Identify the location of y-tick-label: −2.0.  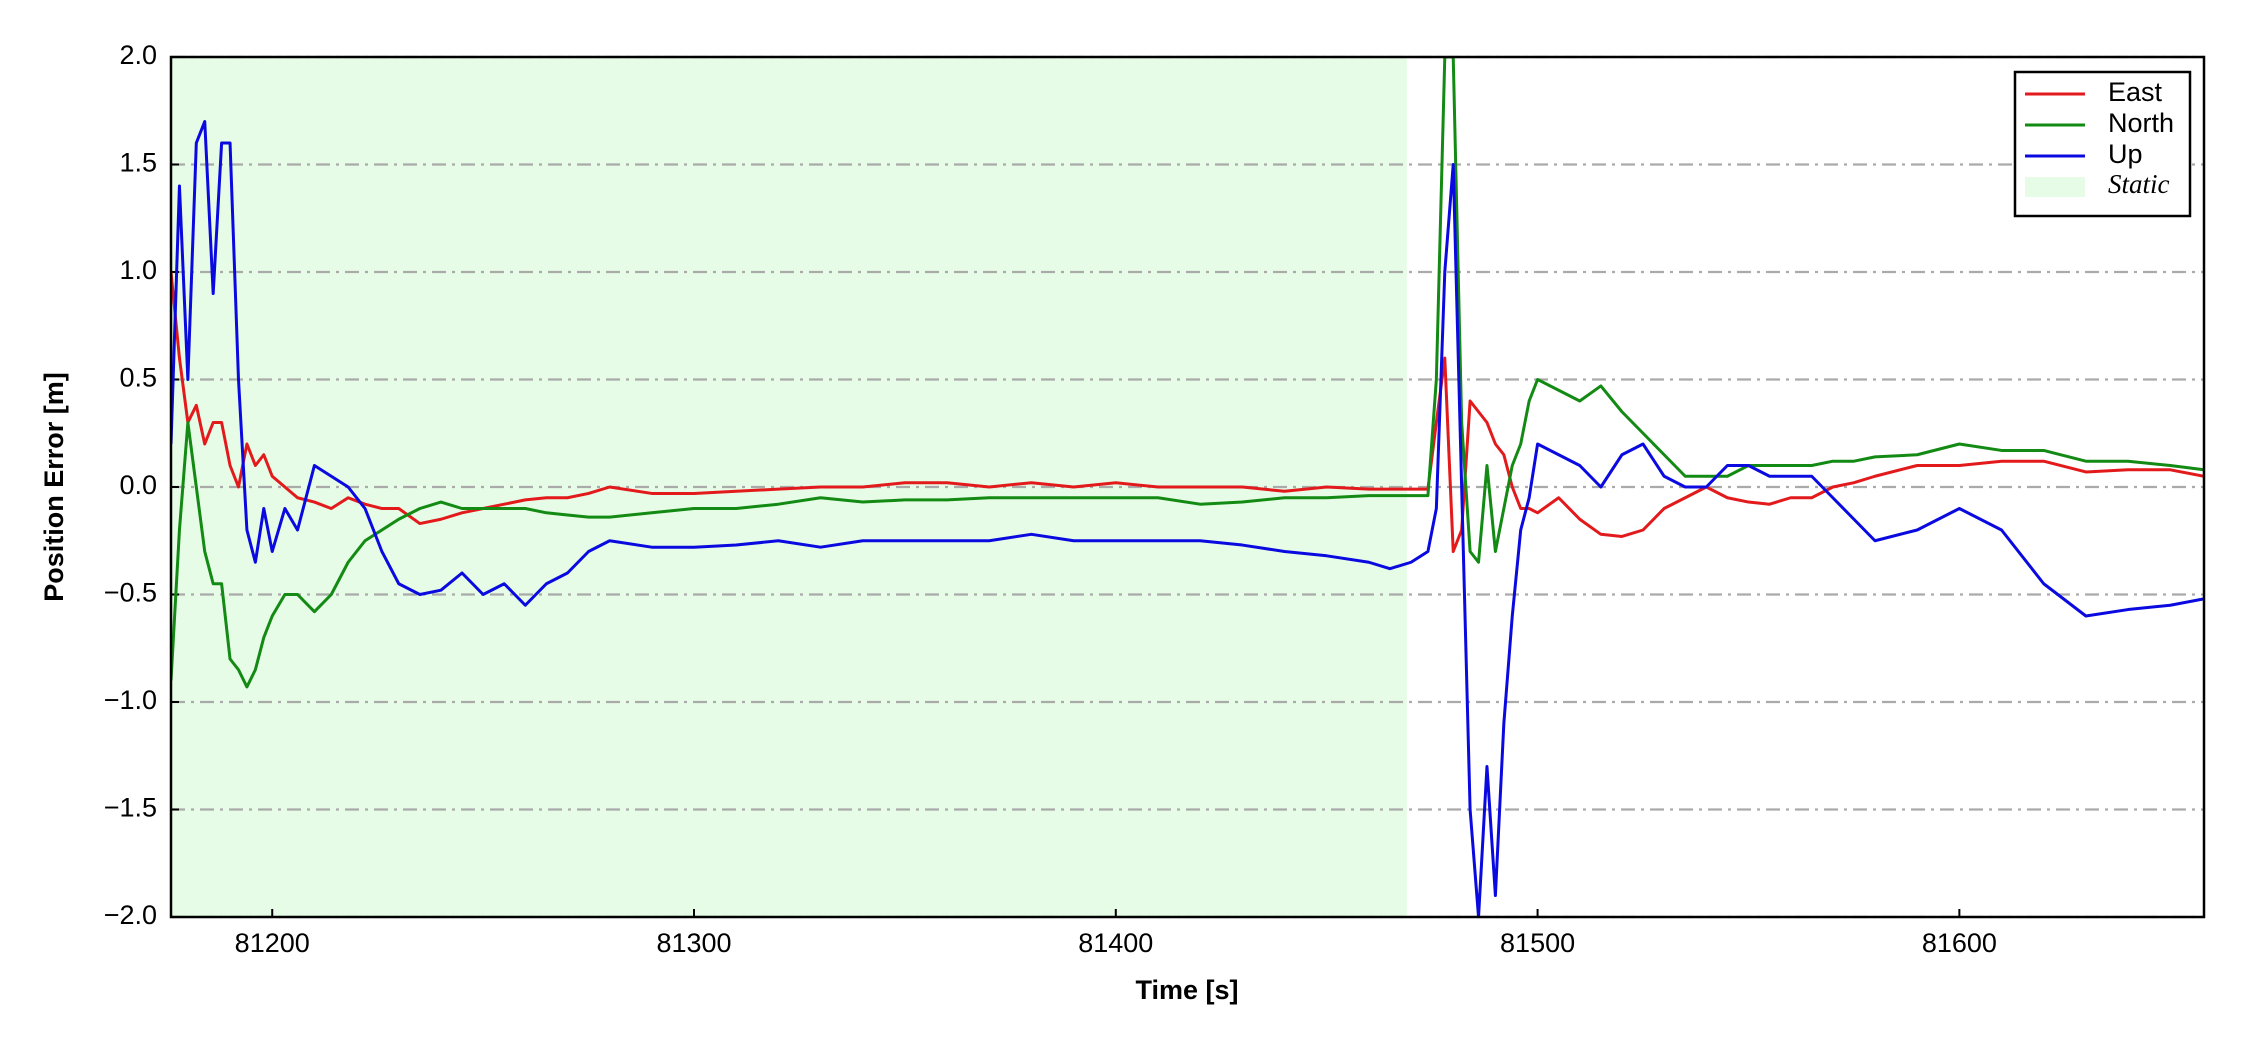
(130, 915).